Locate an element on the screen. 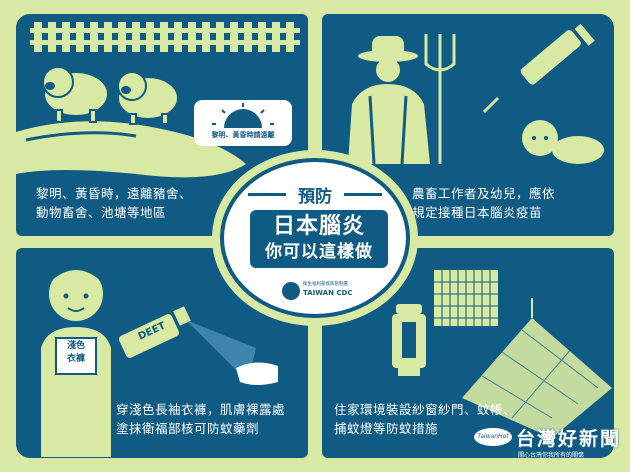  watermark: TaiwanHot 台灣好新聞 關心台灣你我所有的關懷 is located at coordinates (550, 445).